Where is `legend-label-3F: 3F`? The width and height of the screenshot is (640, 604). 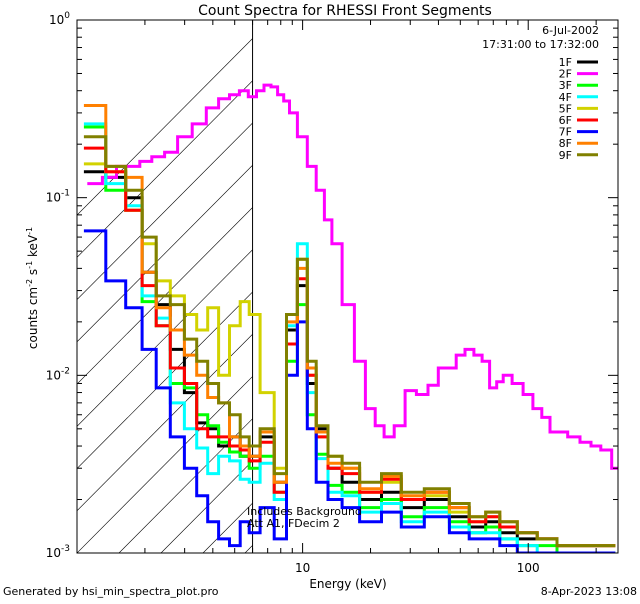 legend-label-3F: 3F is located at coordinates (565, 85).